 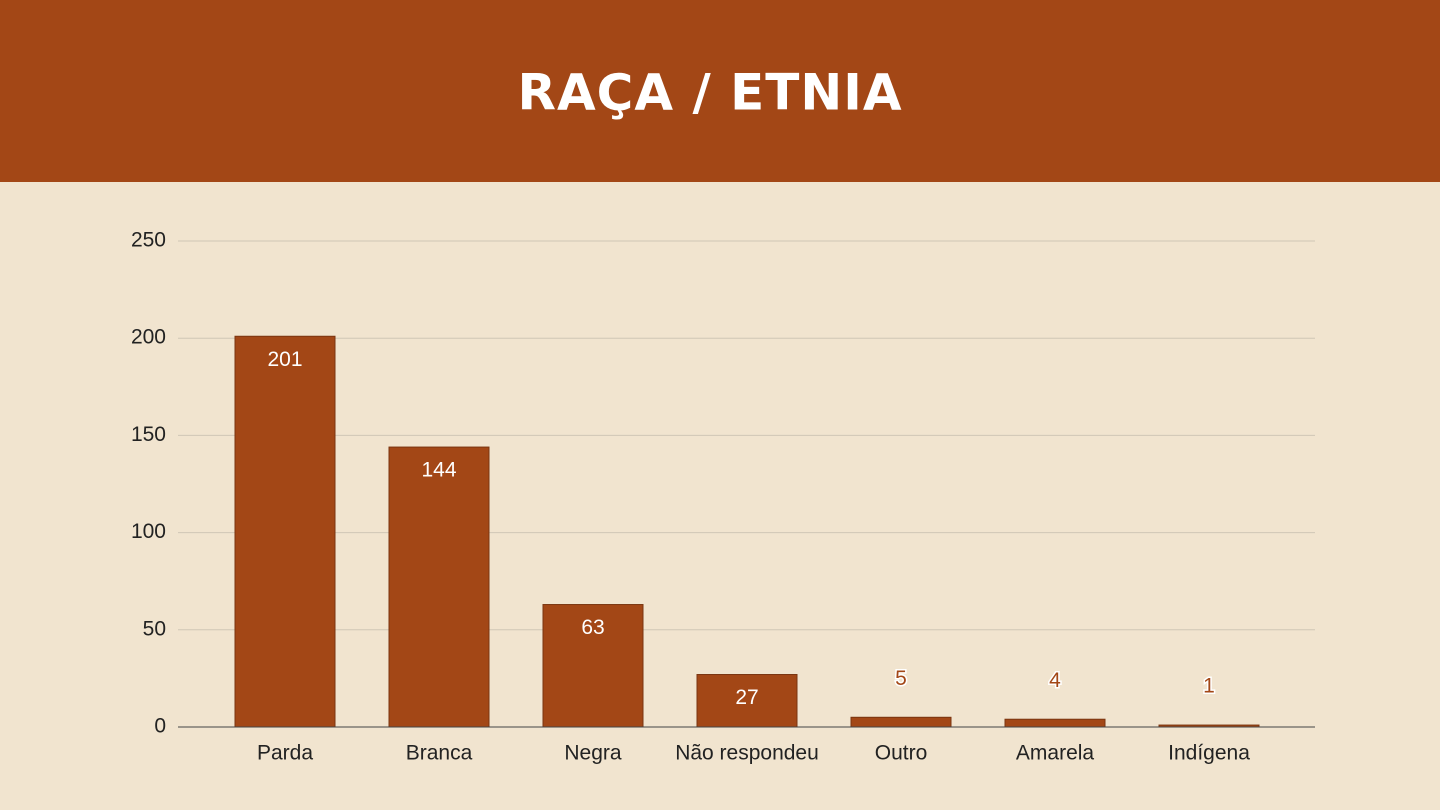 I want to click on value-label: 144, so click(x=438, y=470).